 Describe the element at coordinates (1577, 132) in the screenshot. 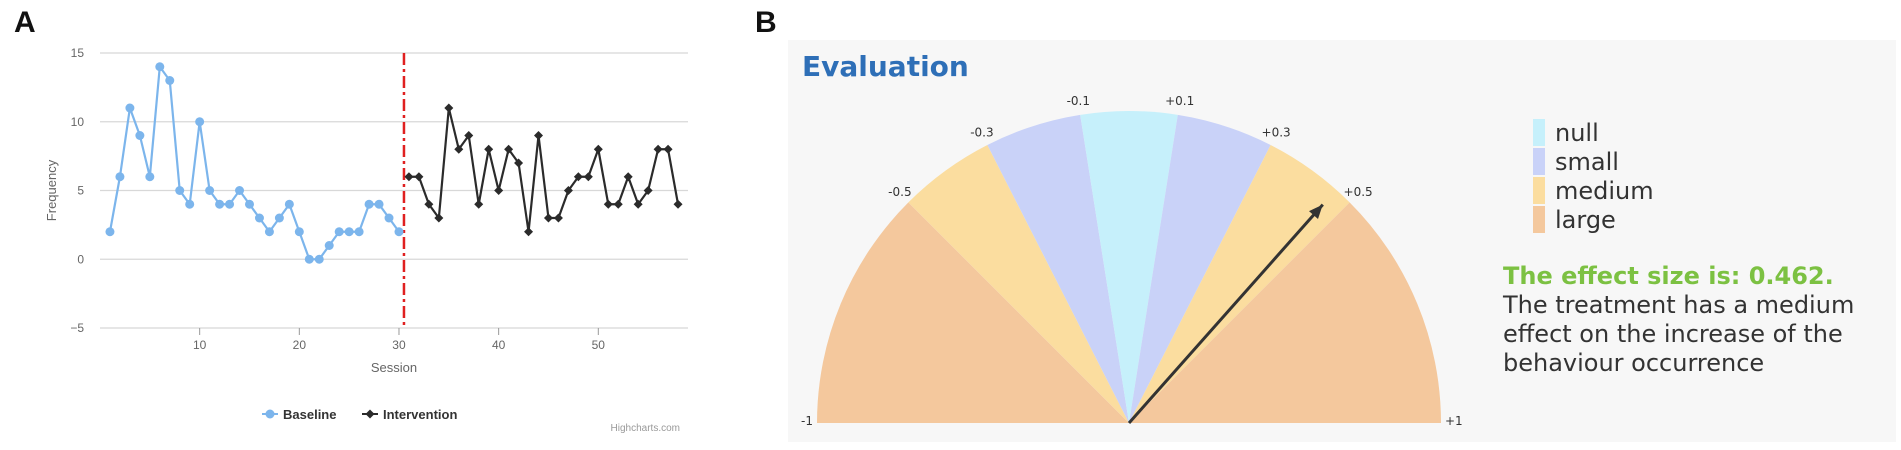

I see `legend-label: null` at that location.